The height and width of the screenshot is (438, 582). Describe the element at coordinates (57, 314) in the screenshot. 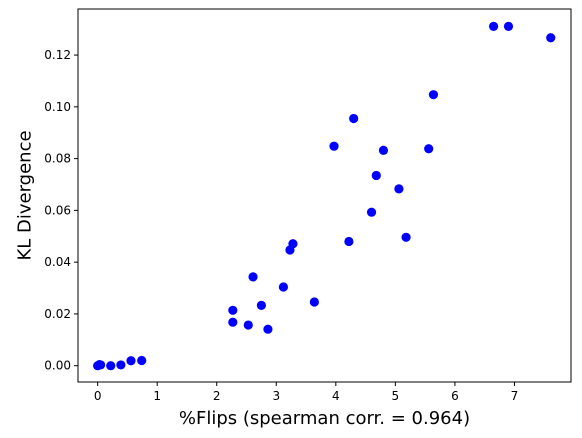

I see `y-tick-label: 0.02` at that location.